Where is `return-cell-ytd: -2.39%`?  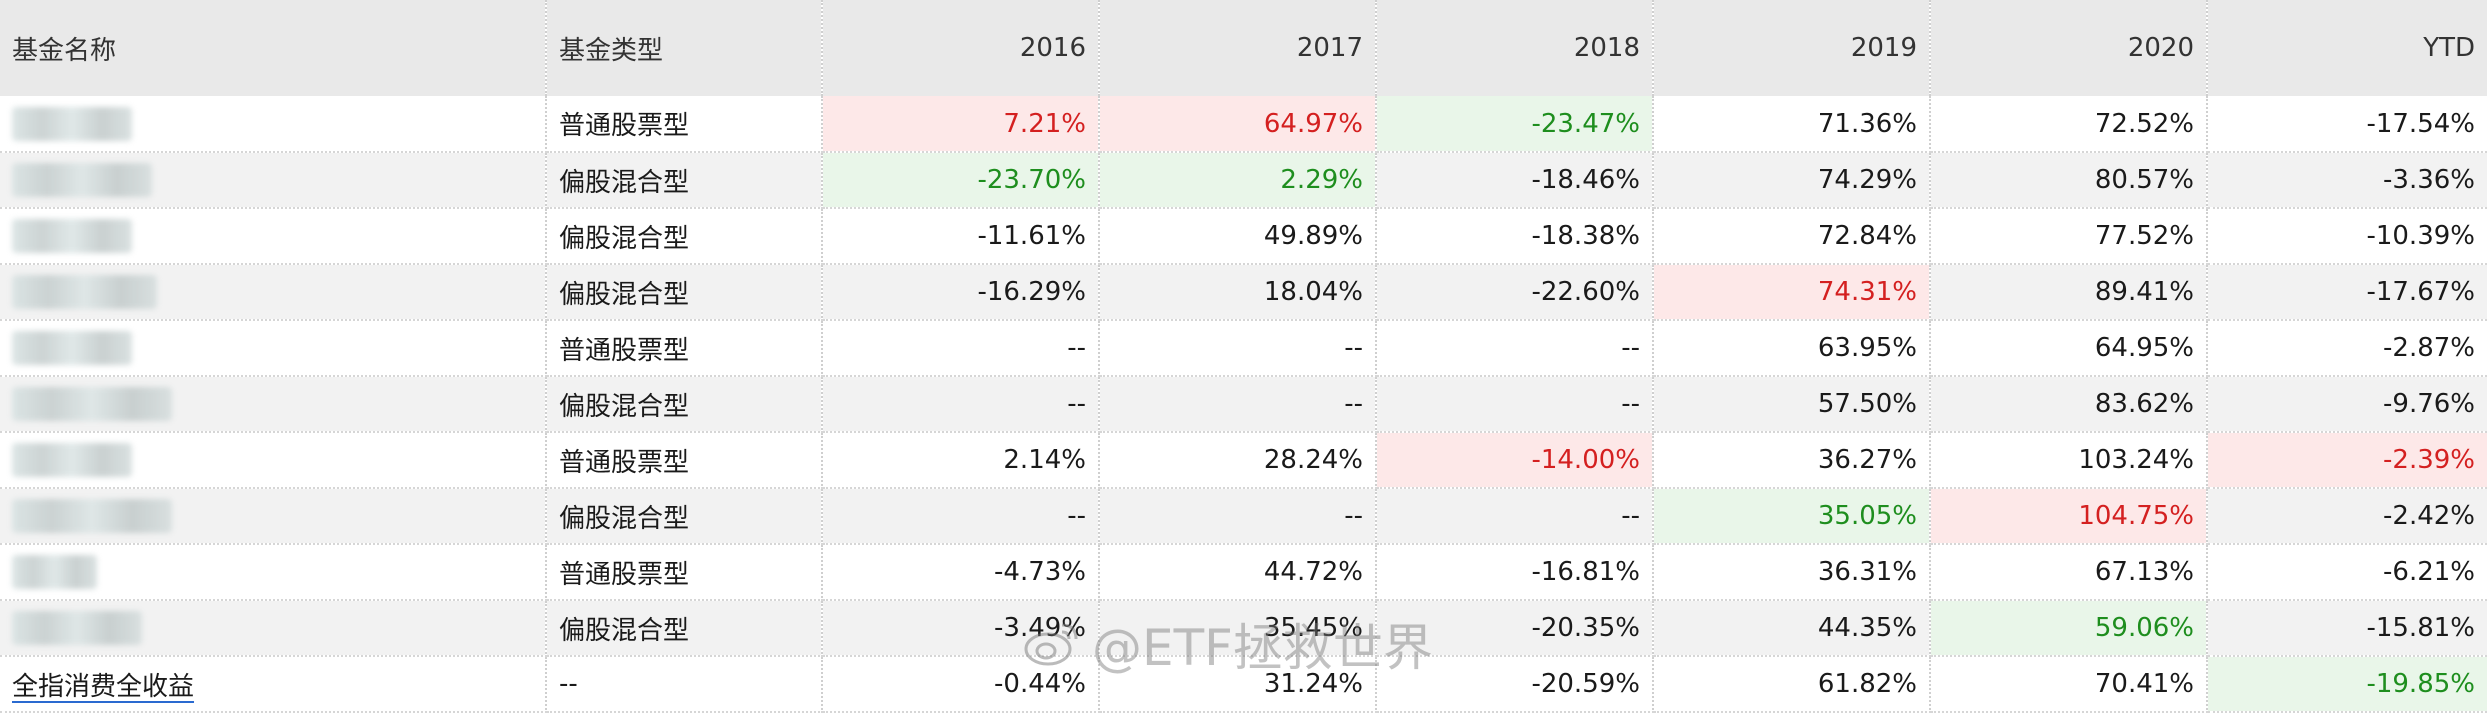 return-cell-ytd: -2.39% is located at coordinates (2347, 460).